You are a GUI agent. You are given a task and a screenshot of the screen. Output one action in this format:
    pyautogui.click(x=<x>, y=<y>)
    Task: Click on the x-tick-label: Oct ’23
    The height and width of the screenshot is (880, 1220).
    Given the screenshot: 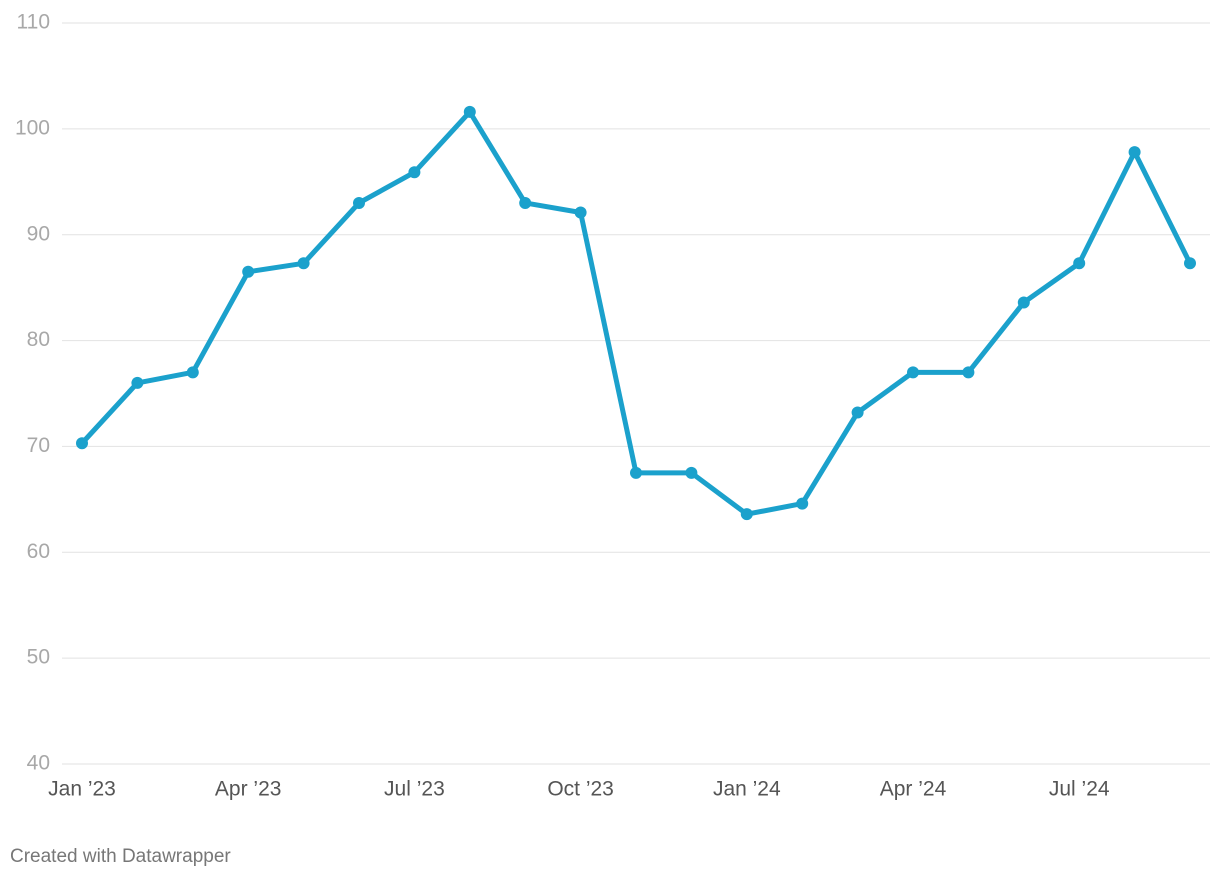 What is the action you would take?
    pyautogui.click(x=580, y=789)
    